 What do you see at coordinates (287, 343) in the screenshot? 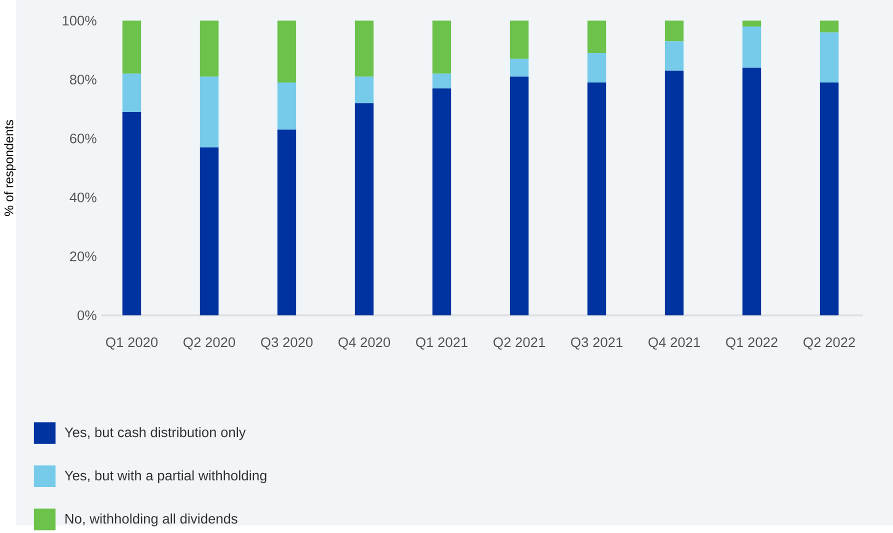
I see `x-tick-label: Q3 2020` at bounding box center [287, 343].